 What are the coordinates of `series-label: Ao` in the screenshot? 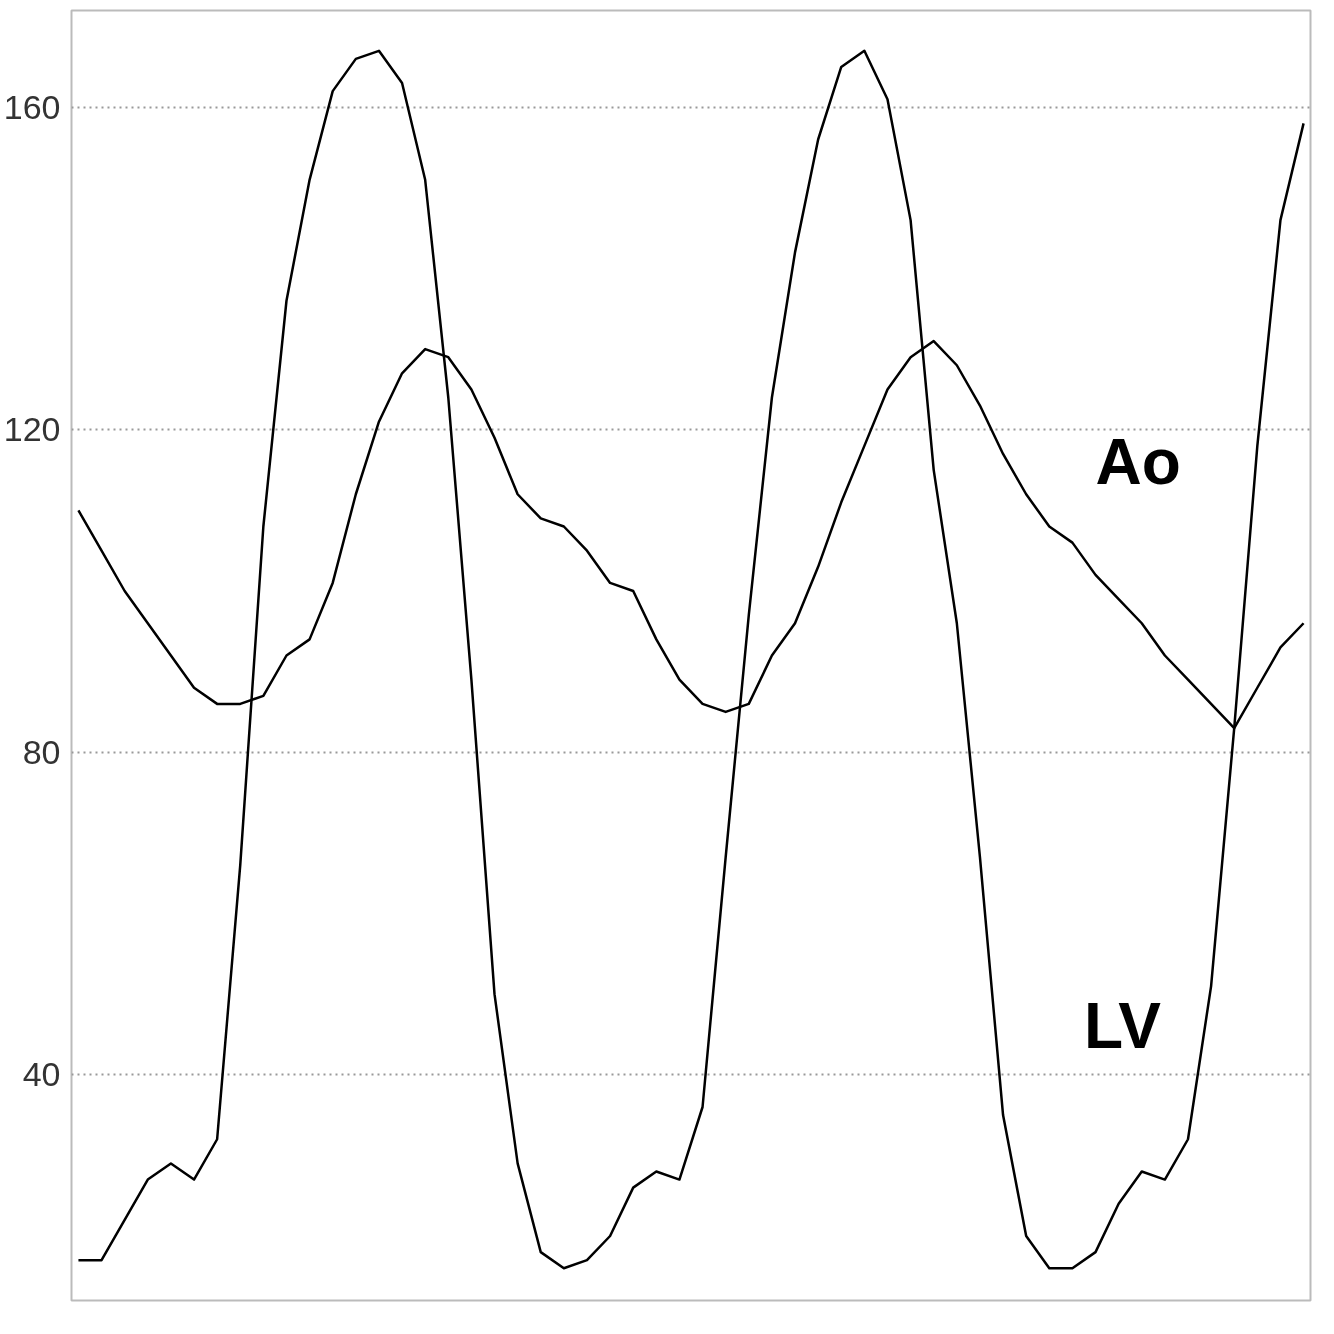 It's located at (1138, 462).